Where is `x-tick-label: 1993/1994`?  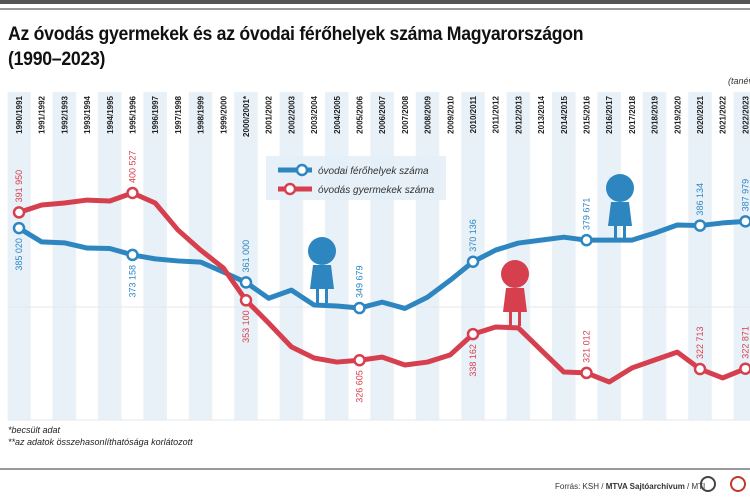 x-tick-label: 1993/1994 is located at coordinates (87, 114).